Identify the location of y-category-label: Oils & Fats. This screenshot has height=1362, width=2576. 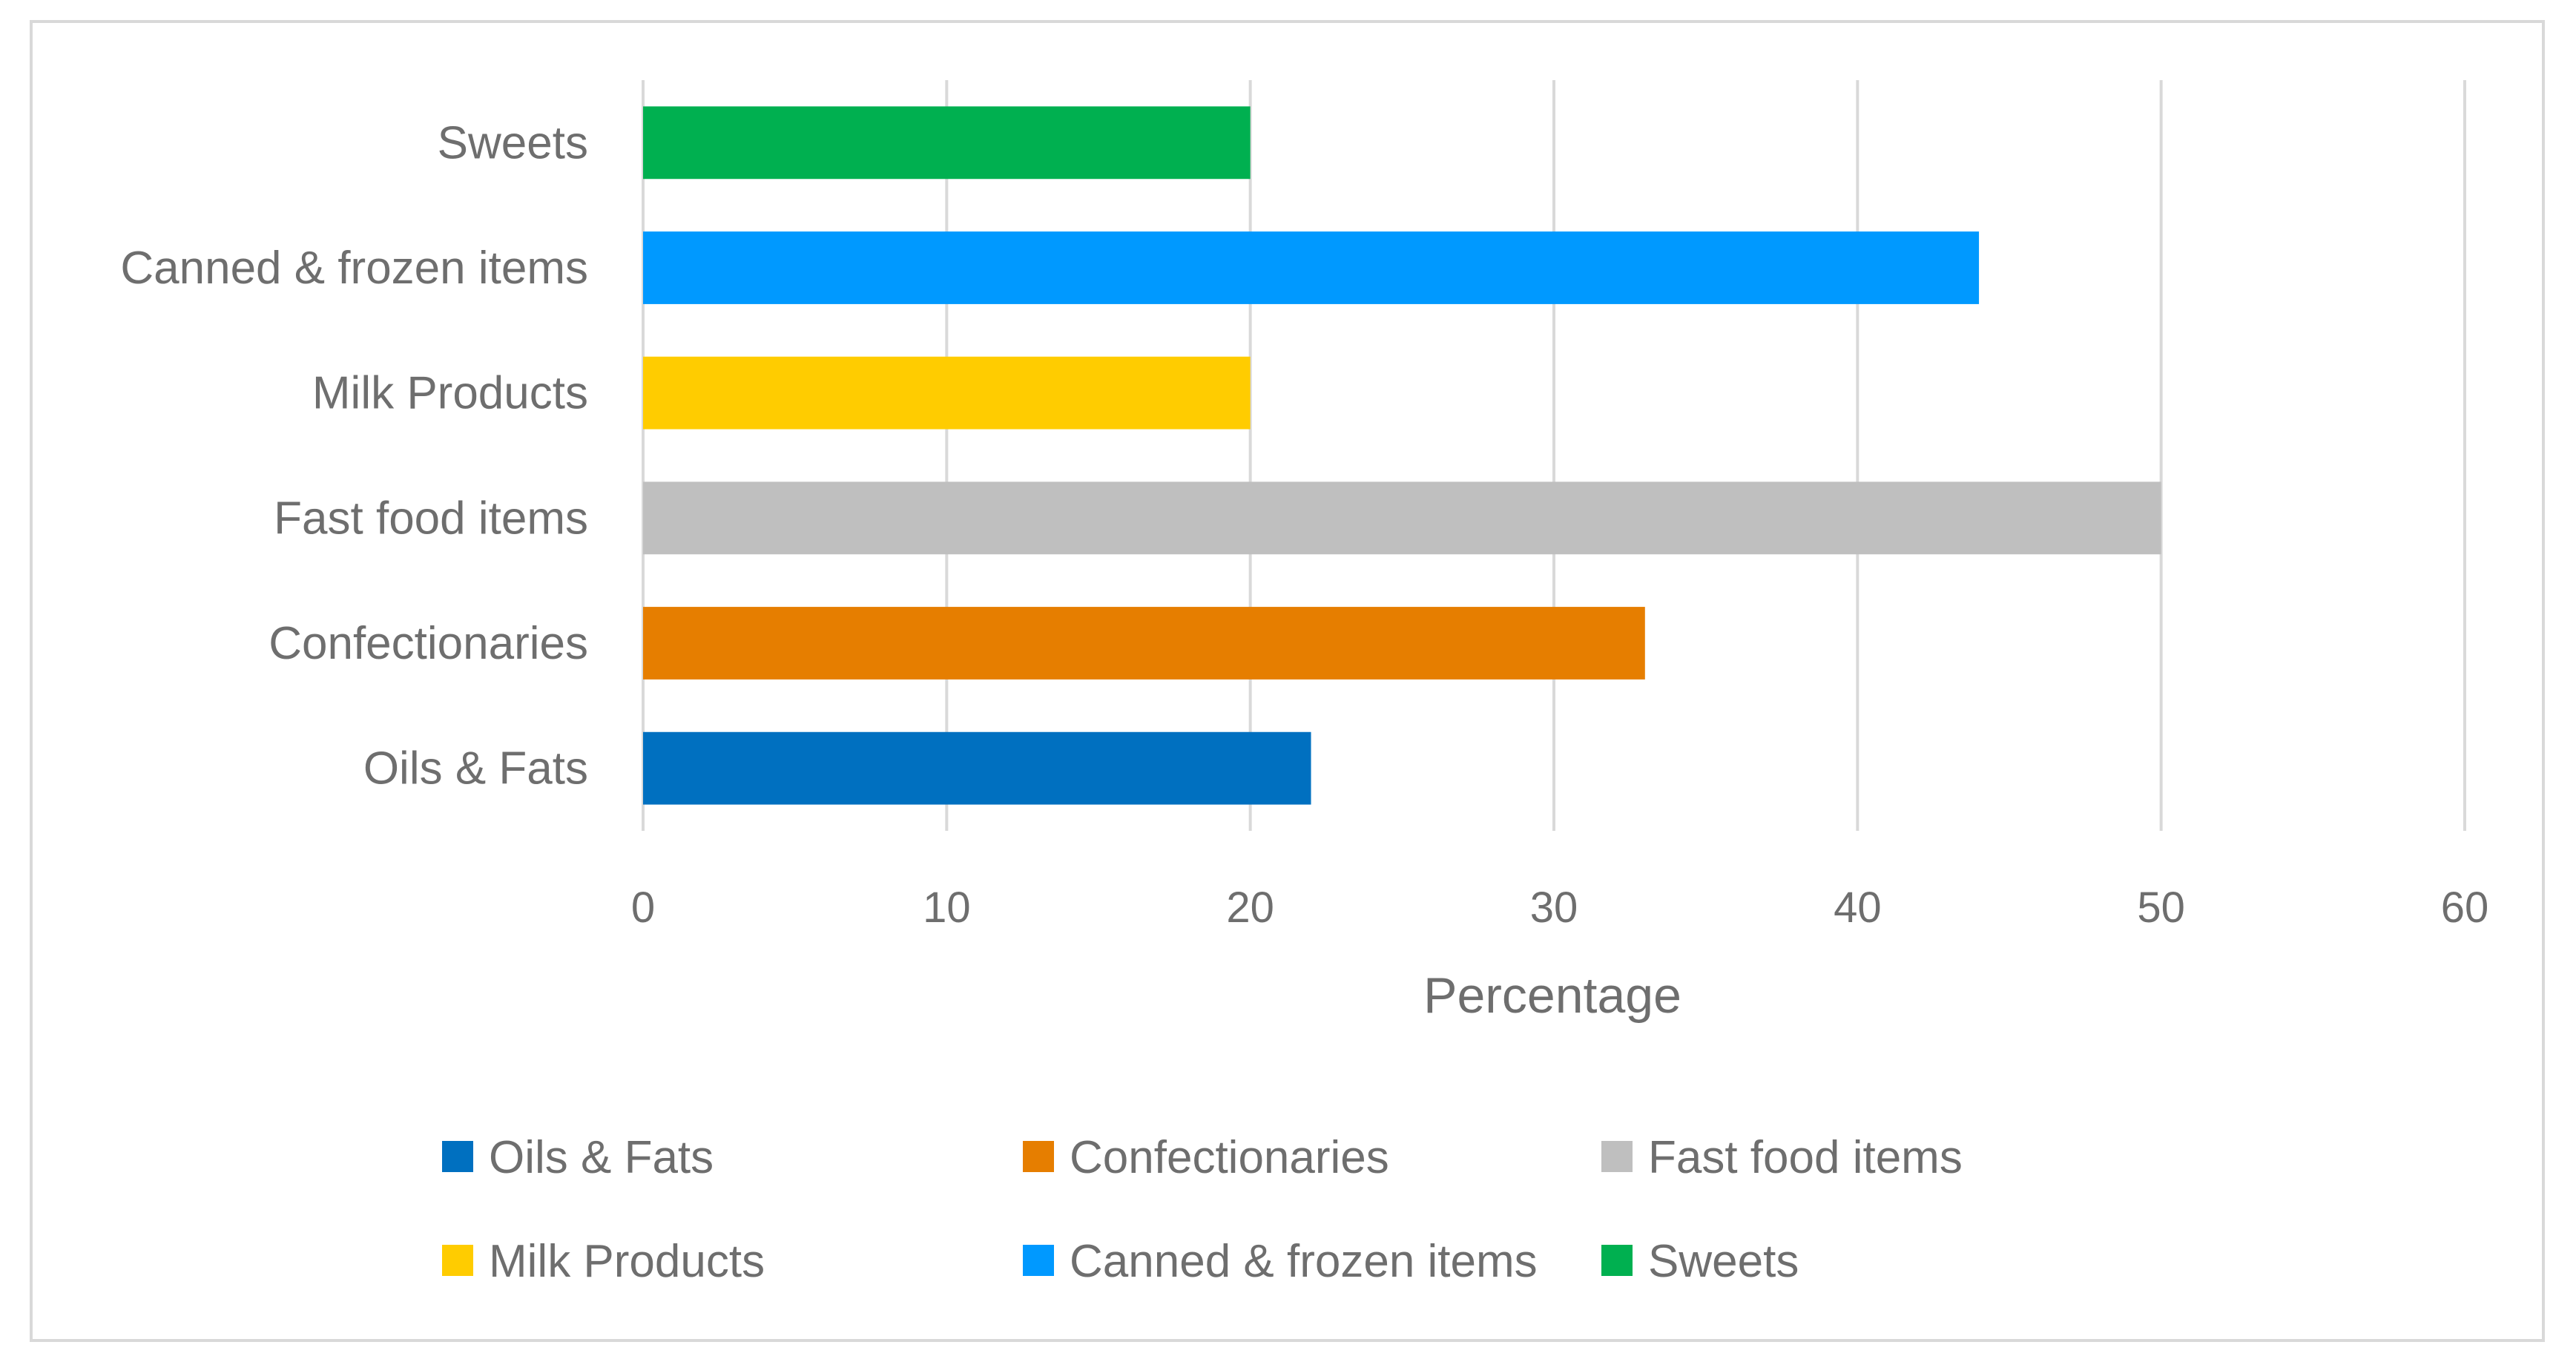
(476, 769).